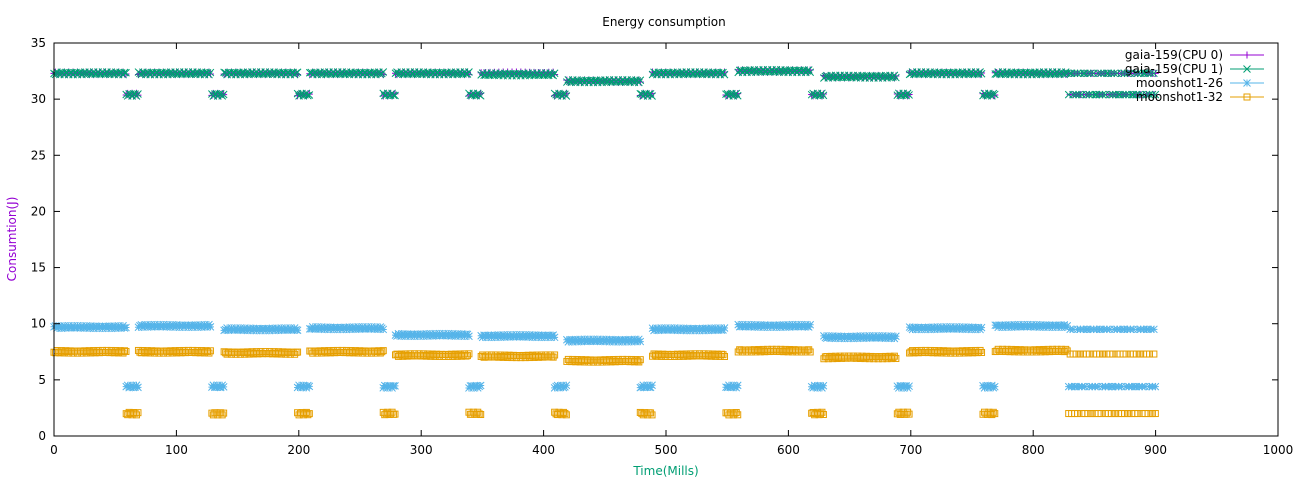 This screenshot has height=480, width=1299. Describe the element at coordinates (38, 43) in the screenshot. I see `y-tick-label: 35` at that location.